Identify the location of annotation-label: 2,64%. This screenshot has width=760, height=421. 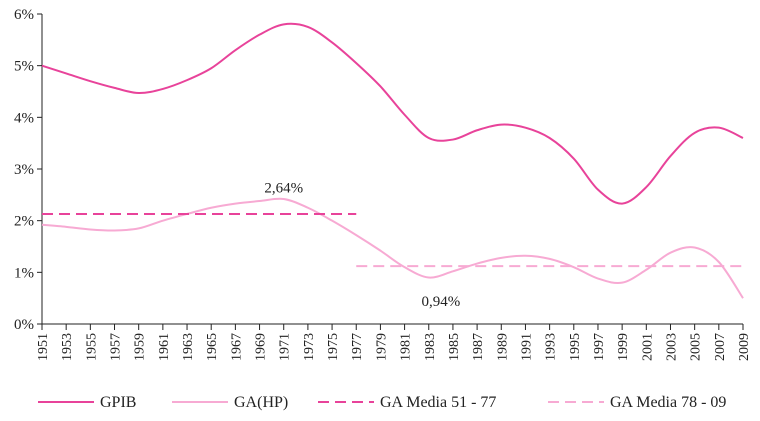
(283, 189).